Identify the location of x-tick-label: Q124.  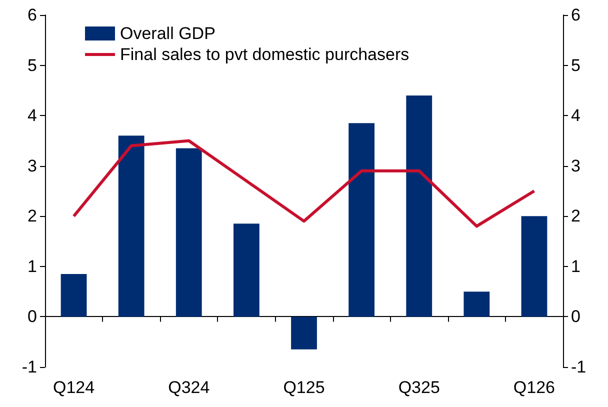
(73, 387).